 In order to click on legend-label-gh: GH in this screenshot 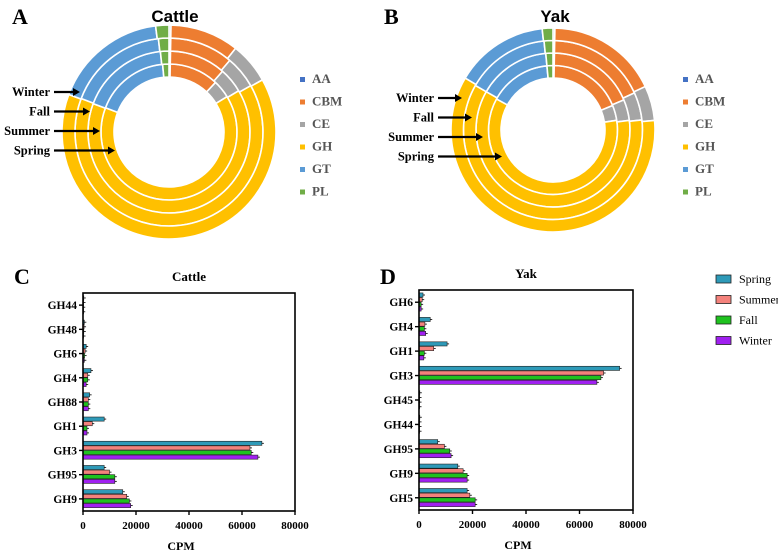, I will do `click(705, 146)`.